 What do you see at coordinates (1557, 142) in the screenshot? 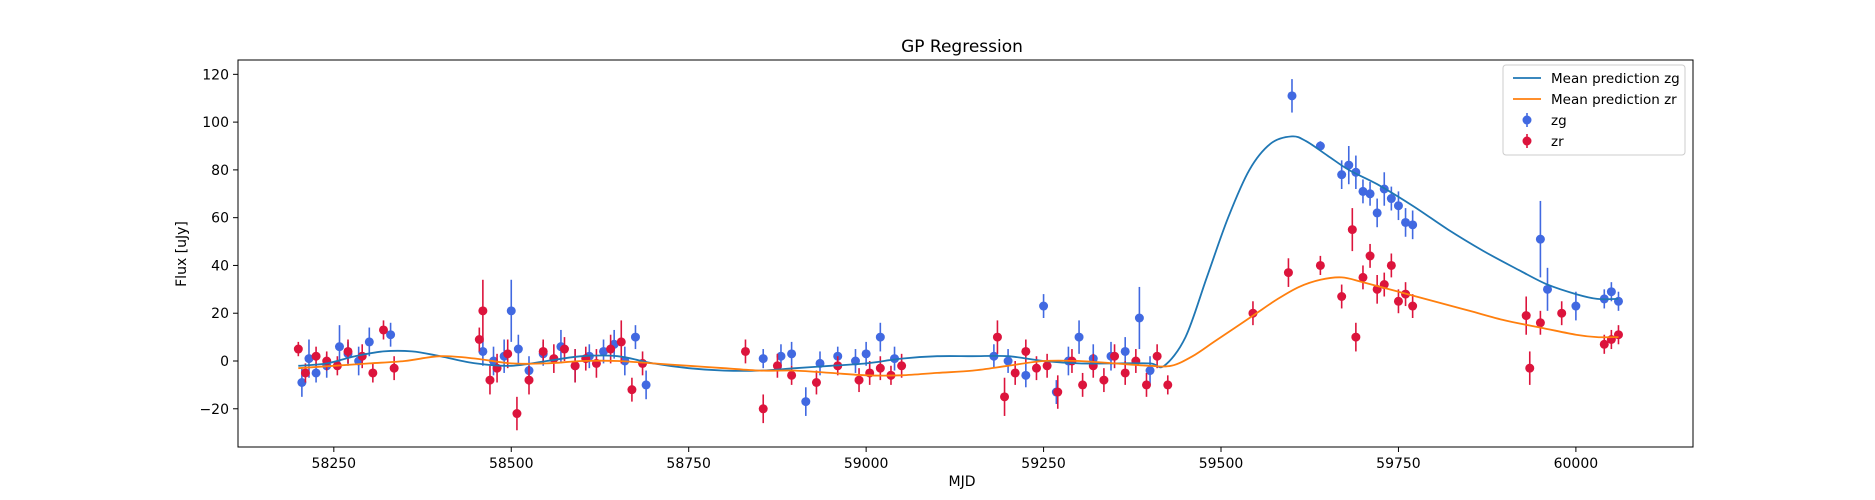
I see `legend-label: zr` at bounding box center [1557, 142].